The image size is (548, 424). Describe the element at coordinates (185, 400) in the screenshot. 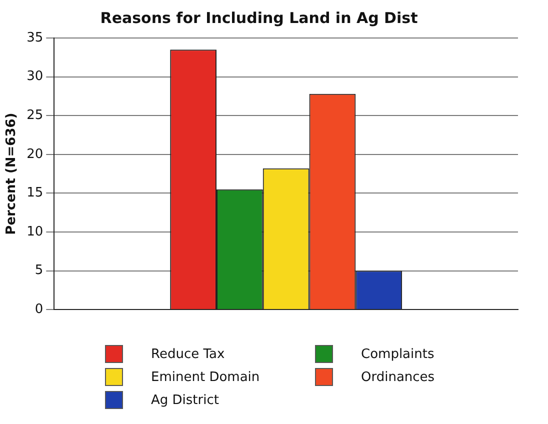

I see `legend-label: Ag District` at that location.